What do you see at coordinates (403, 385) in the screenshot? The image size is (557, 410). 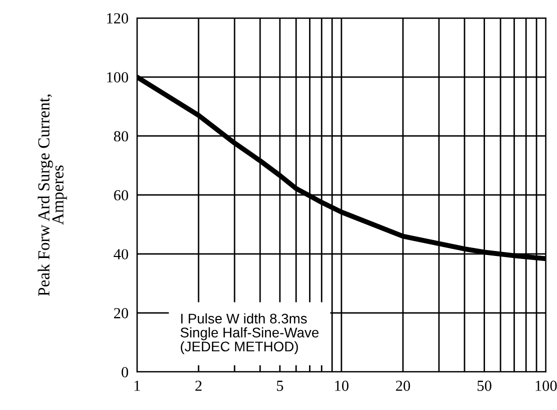 I see `x-tick-label: 20` at bounding box center [403, 385].